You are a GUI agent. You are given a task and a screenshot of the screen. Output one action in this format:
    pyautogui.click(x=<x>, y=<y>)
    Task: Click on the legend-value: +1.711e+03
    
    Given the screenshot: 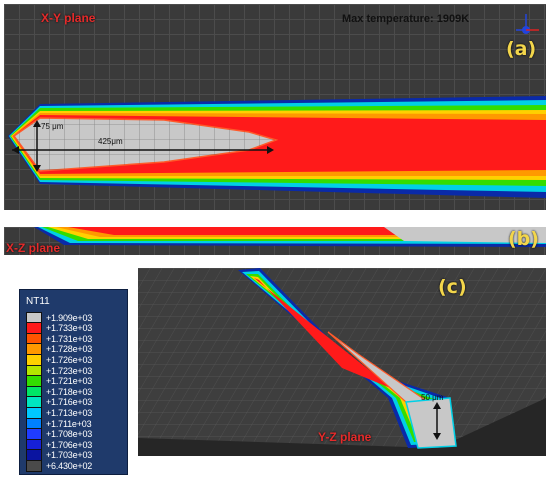 What is the action you would take?
    pyautogui.click(x=69, y=423)
    